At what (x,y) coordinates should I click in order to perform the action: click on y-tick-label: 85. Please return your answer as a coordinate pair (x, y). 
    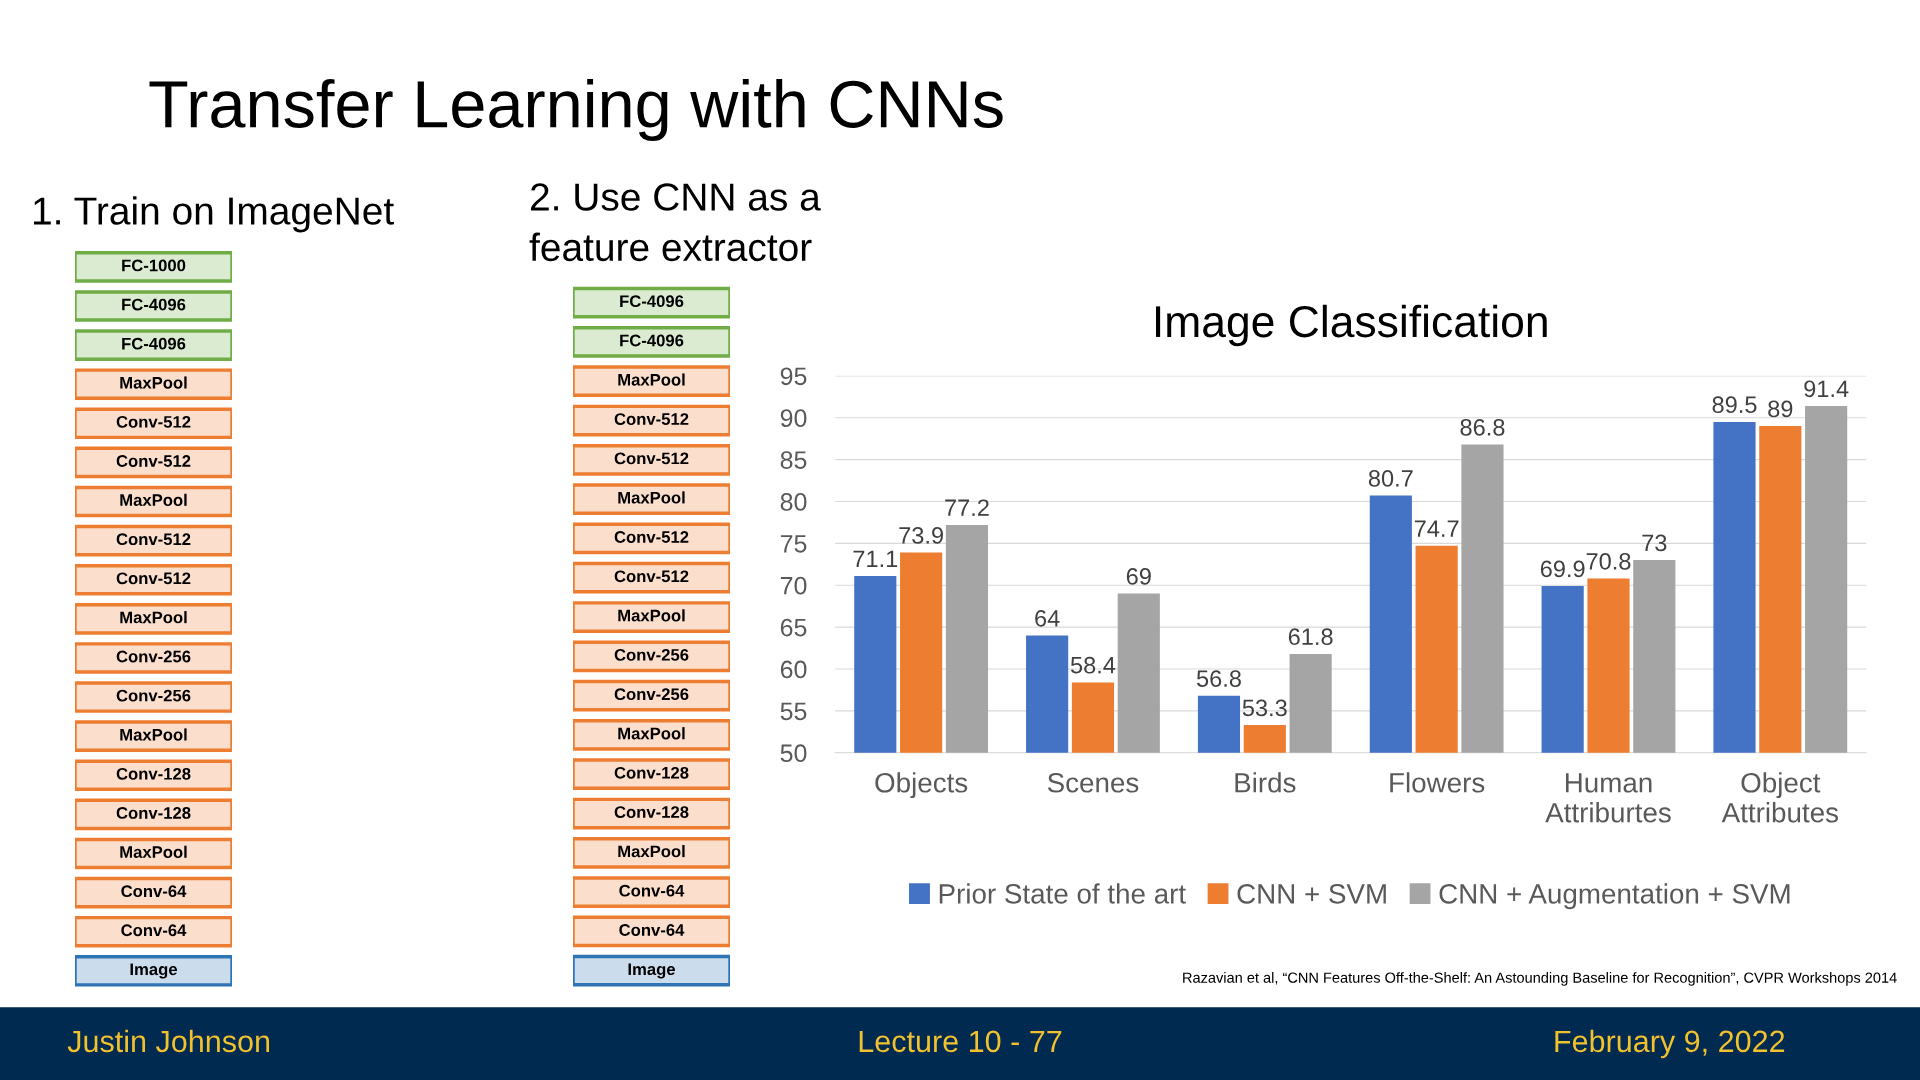
    Looking at the image, I should click on (793, 460).